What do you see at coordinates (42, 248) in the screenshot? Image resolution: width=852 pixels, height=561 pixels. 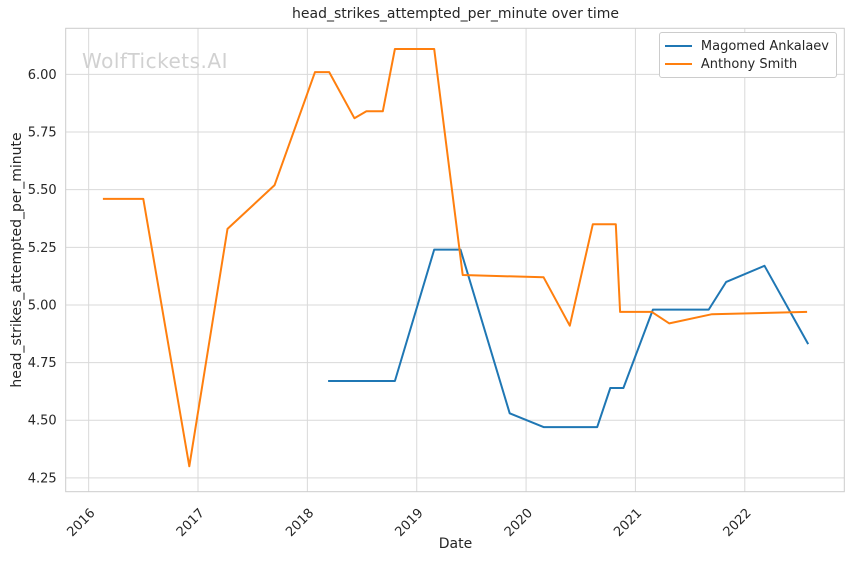 I see `y-tick-label: 5.25` at bounding box center [42, 248].